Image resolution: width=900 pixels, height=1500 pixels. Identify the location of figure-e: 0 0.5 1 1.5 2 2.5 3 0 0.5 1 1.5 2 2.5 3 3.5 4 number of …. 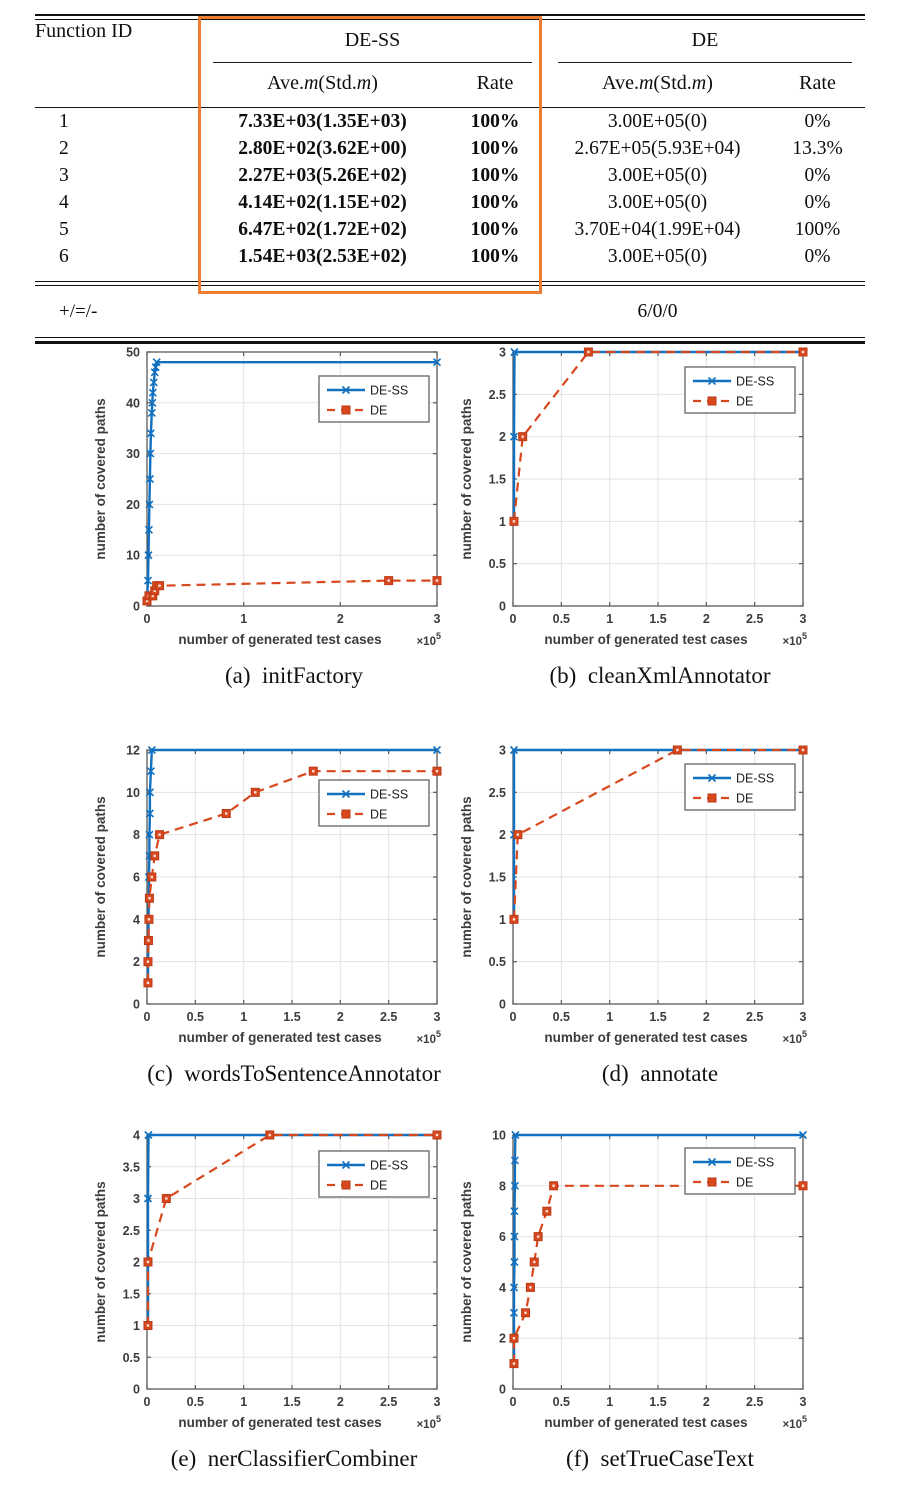
(280, 1298).